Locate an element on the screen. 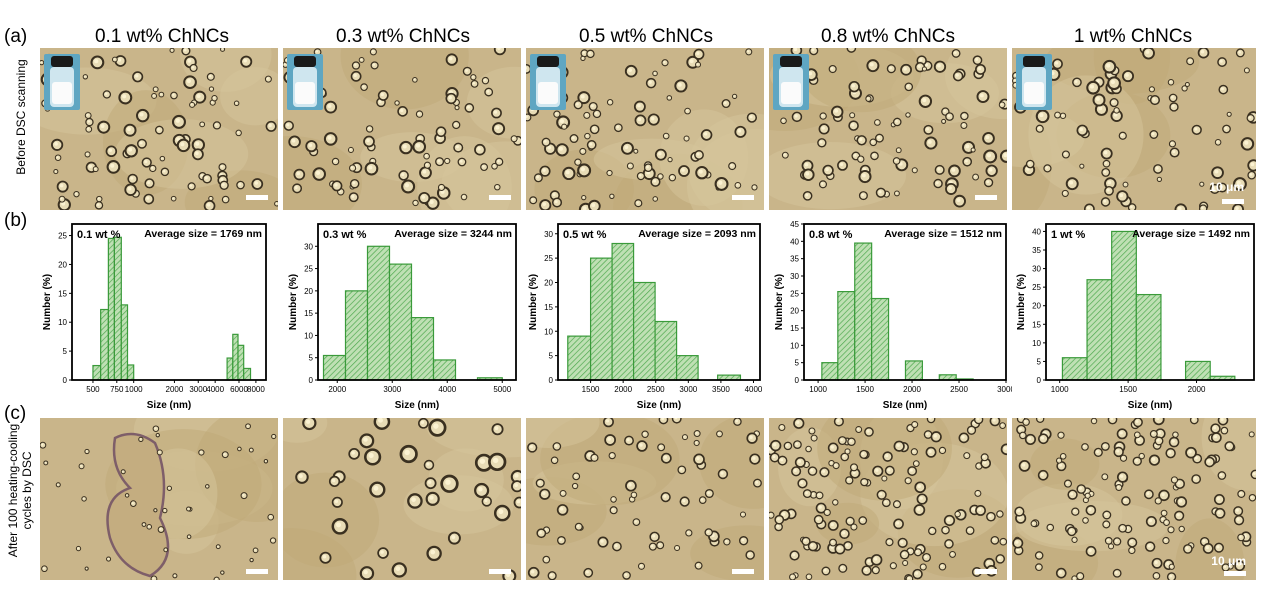  column-title-1: 0.1 wt% ChNCs is located at coordinates (162, 36).